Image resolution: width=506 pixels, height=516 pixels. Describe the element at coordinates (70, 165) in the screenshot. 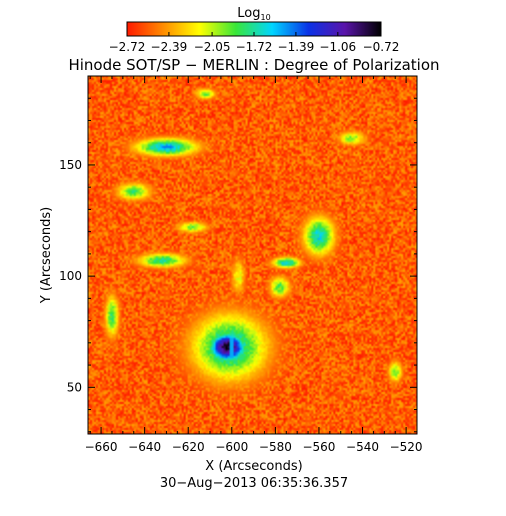

I see `y-tick-label: 150` at that location.